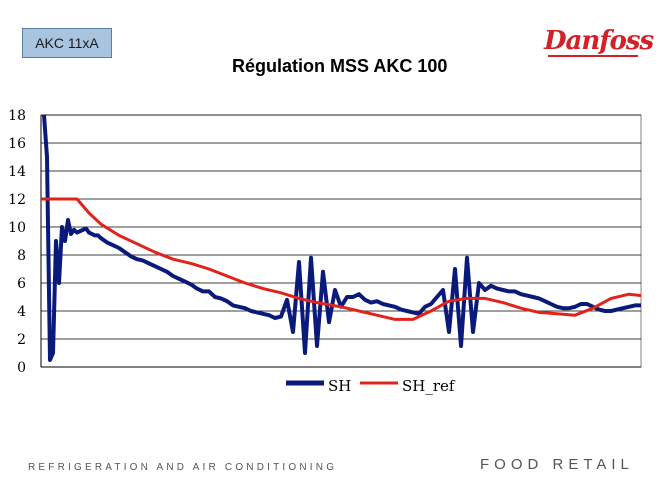  I want to click on y-tick-label: 14, so click(17, 172).